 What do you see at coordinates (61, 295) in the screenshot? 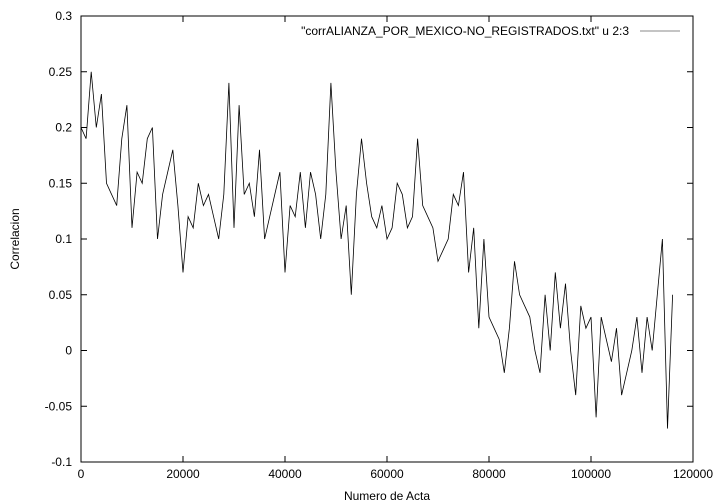
I see `y-tick-label: 0.05` at bounding box center [61, 295].